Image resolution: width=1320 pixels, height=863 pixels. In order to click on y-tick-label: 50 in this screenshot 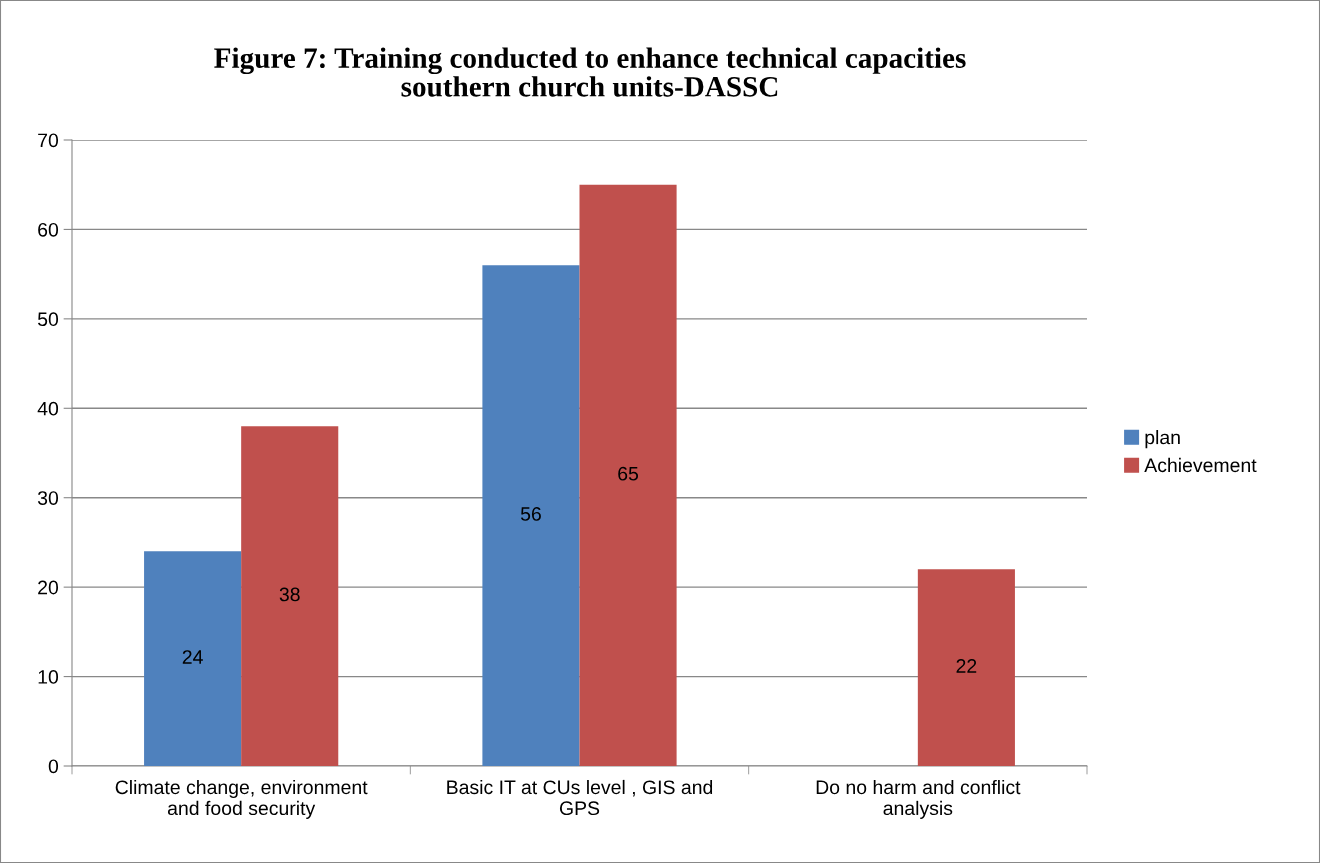, I will do `click(48, 319)`.